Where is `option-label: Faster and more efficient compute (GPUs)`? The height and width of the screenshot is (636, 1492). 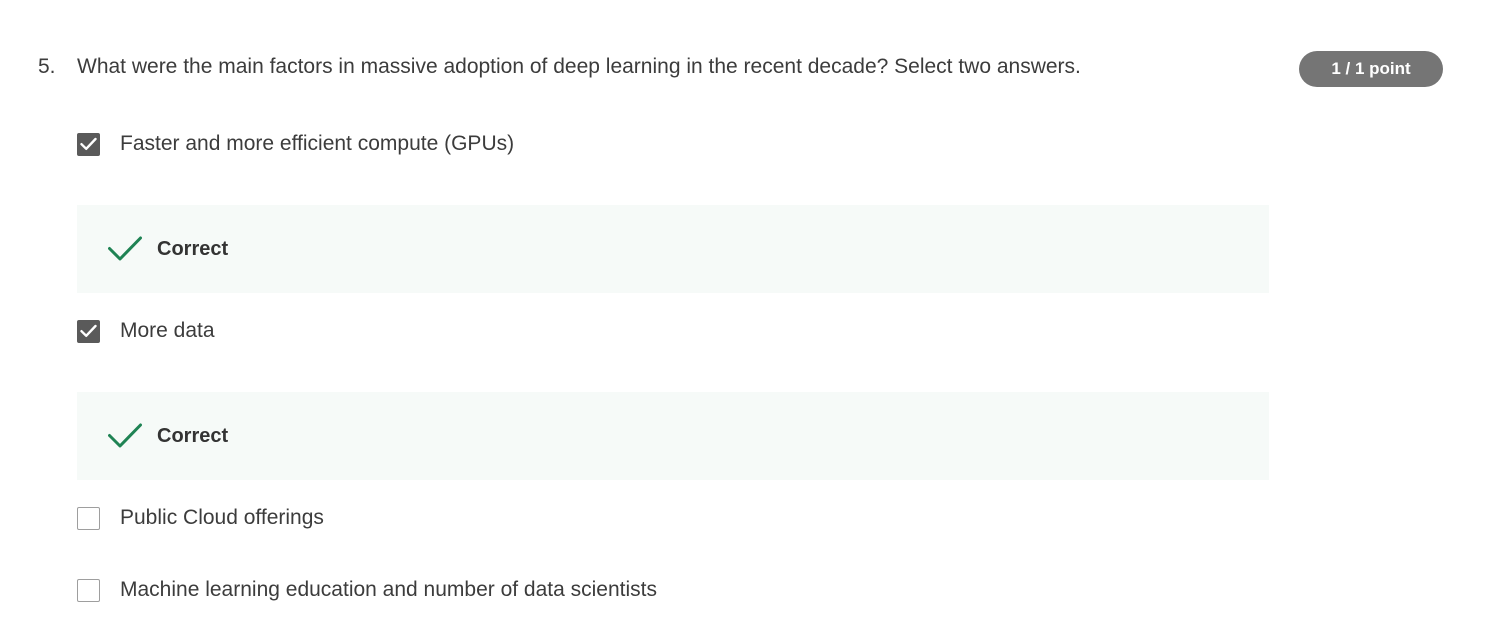
option-label: Faster and more efficient compute (GPUs) is located at coordinates (317, 143).